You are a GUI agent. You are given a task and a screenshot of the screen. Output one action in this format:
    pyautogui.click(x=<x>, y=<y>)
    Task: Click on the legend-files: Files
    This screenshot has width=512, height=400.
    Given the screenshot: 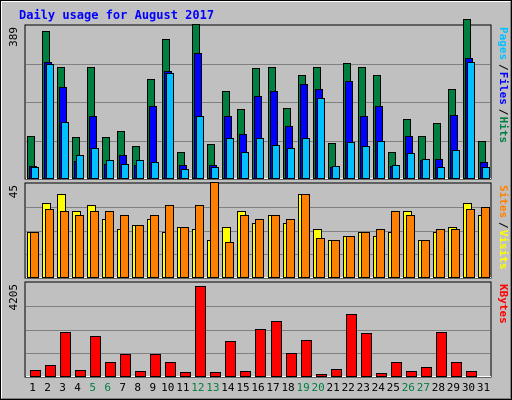 What is the action you would take?
    pyautogui.click(x=503, y=88)
    